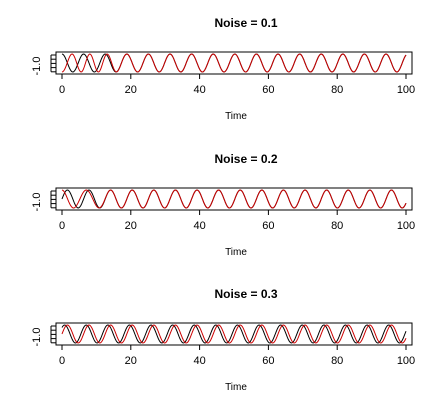  What do you see at coordinates (337, 226) in the screenshot?
I see `x-tick-label-2-4: 80` at bounding box center [337, 226].